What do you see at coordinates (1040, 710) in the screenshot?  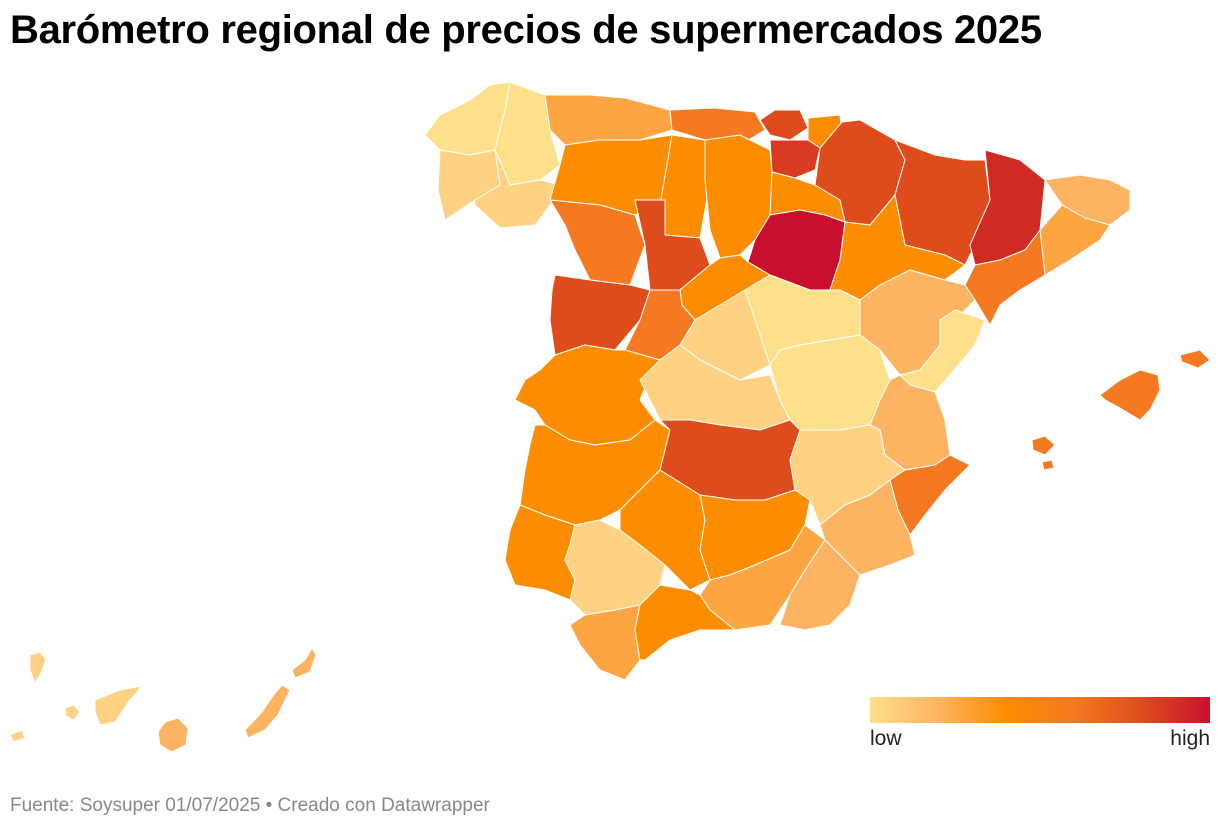 I see `legend-gradient-bar` at bounding box center [1040, 710].